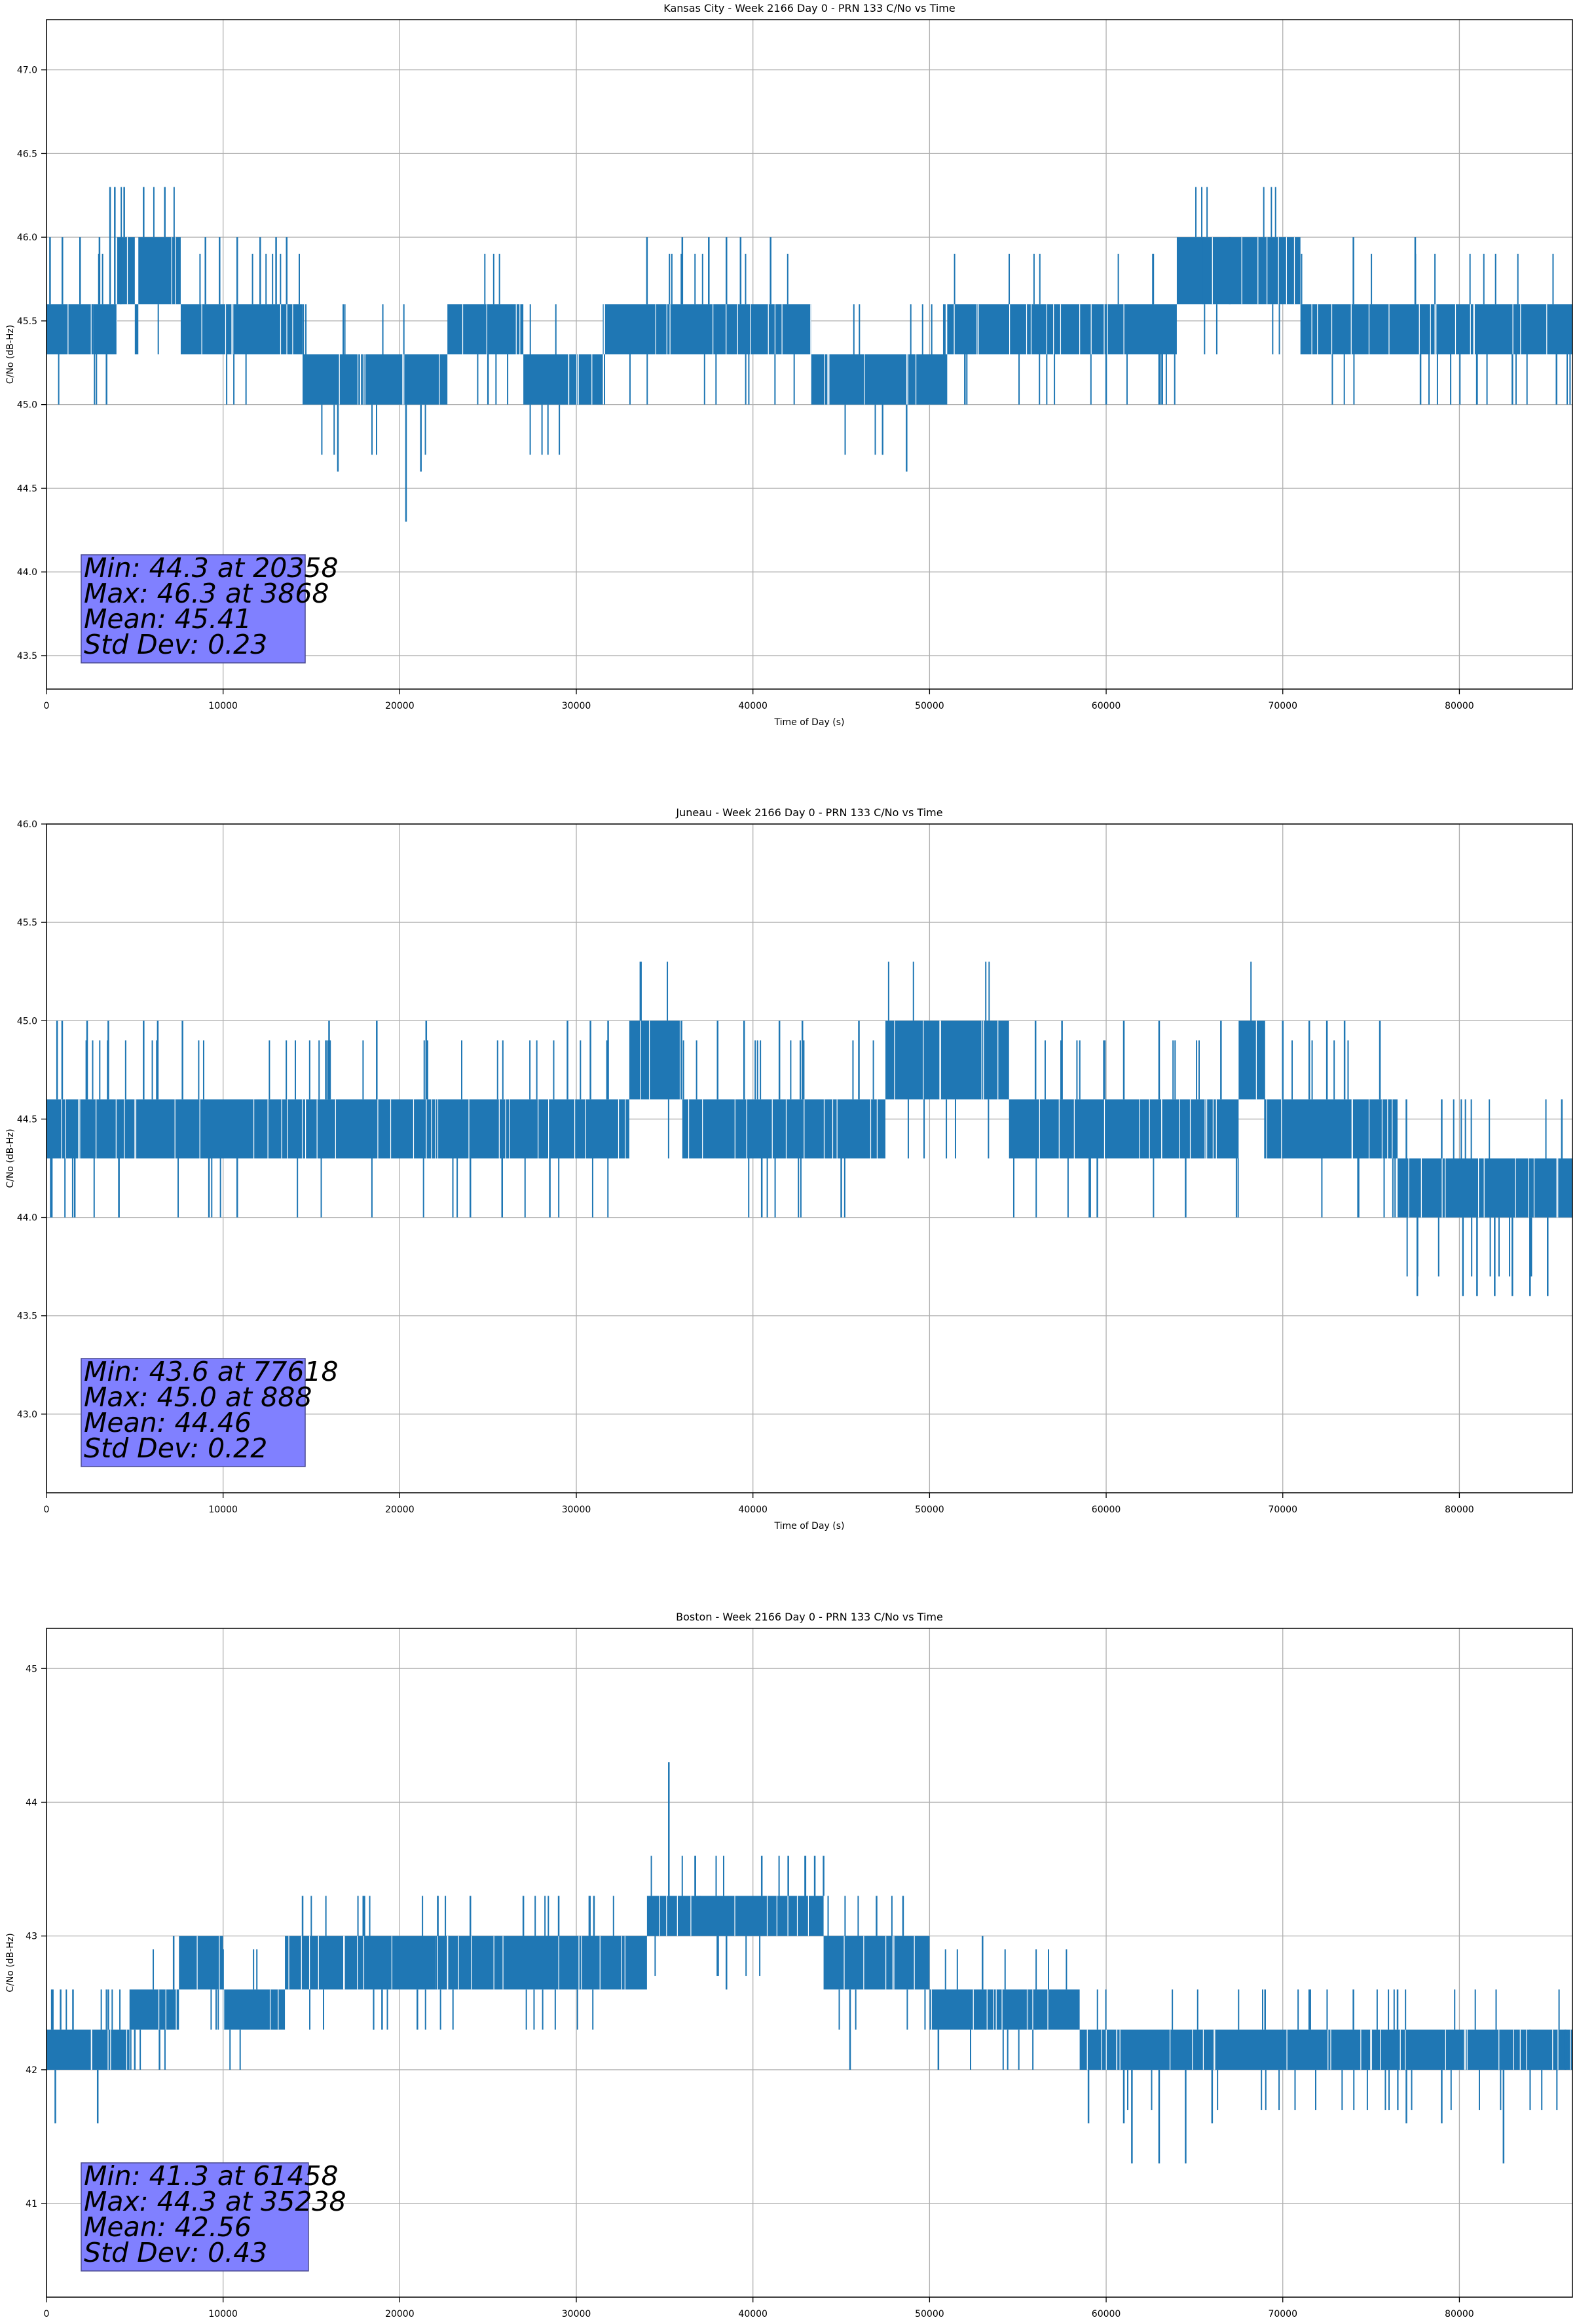  I want to click on stats-line: Min: 44.3 at 20358, so click(211, 568).